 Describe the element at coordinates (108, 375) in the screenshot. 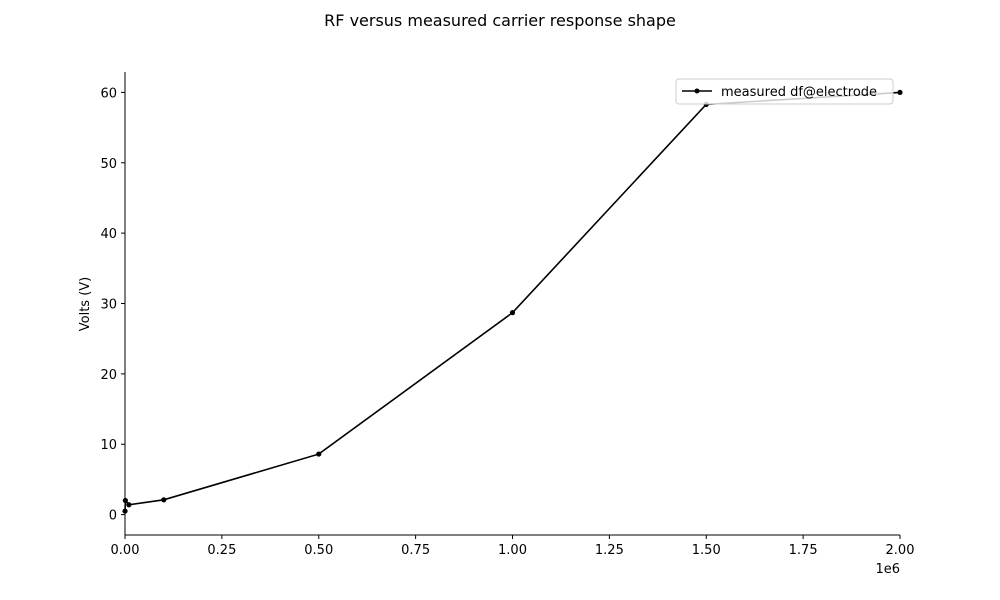

I see `y-tick-label: 20` at that location.